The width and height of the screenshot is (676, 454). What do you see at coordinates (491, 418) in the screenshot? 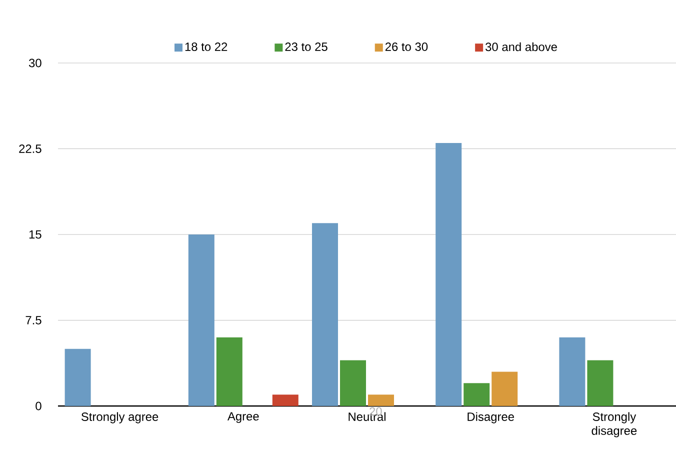
I see `x-tick-label: Disagree` at bounding box center [491, 418].